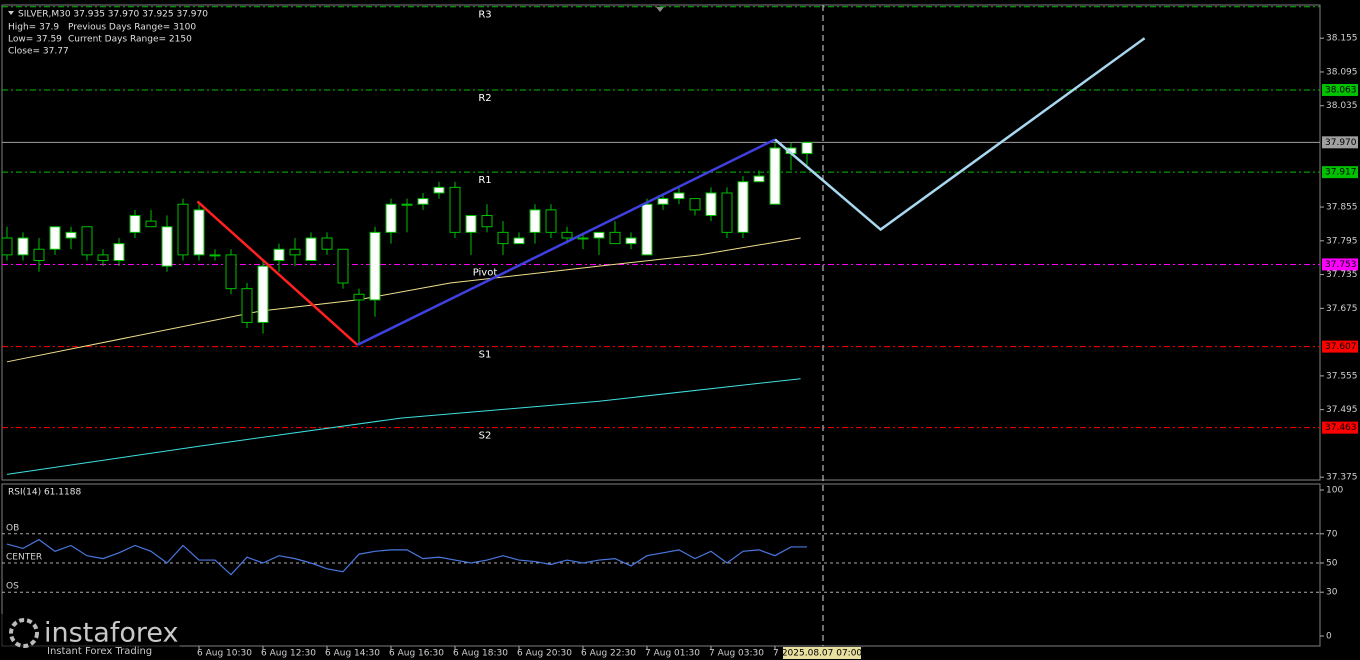  Describe the element at coordinates (12, 528) in the screenshot. I see `rsi-level-name: OB` at that location.